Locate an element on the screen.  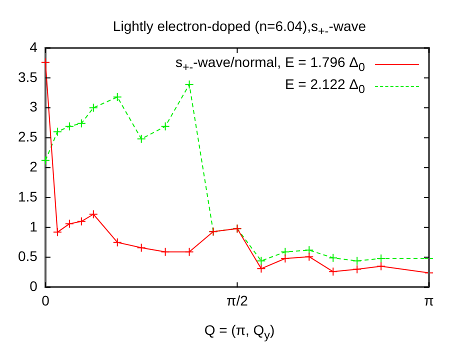
x-axis-title: Q = (π, Q$_{y}$) is located at coordinates (239, 332).